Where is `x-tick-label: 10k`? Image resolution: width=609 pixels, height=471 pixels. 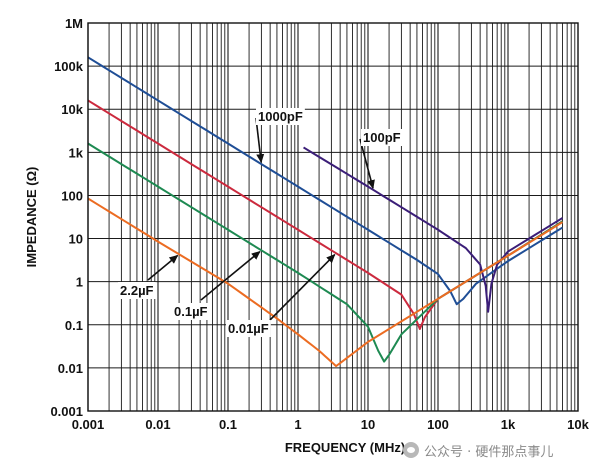
x-tick-label: 10k is located at coordinates (578, 424).